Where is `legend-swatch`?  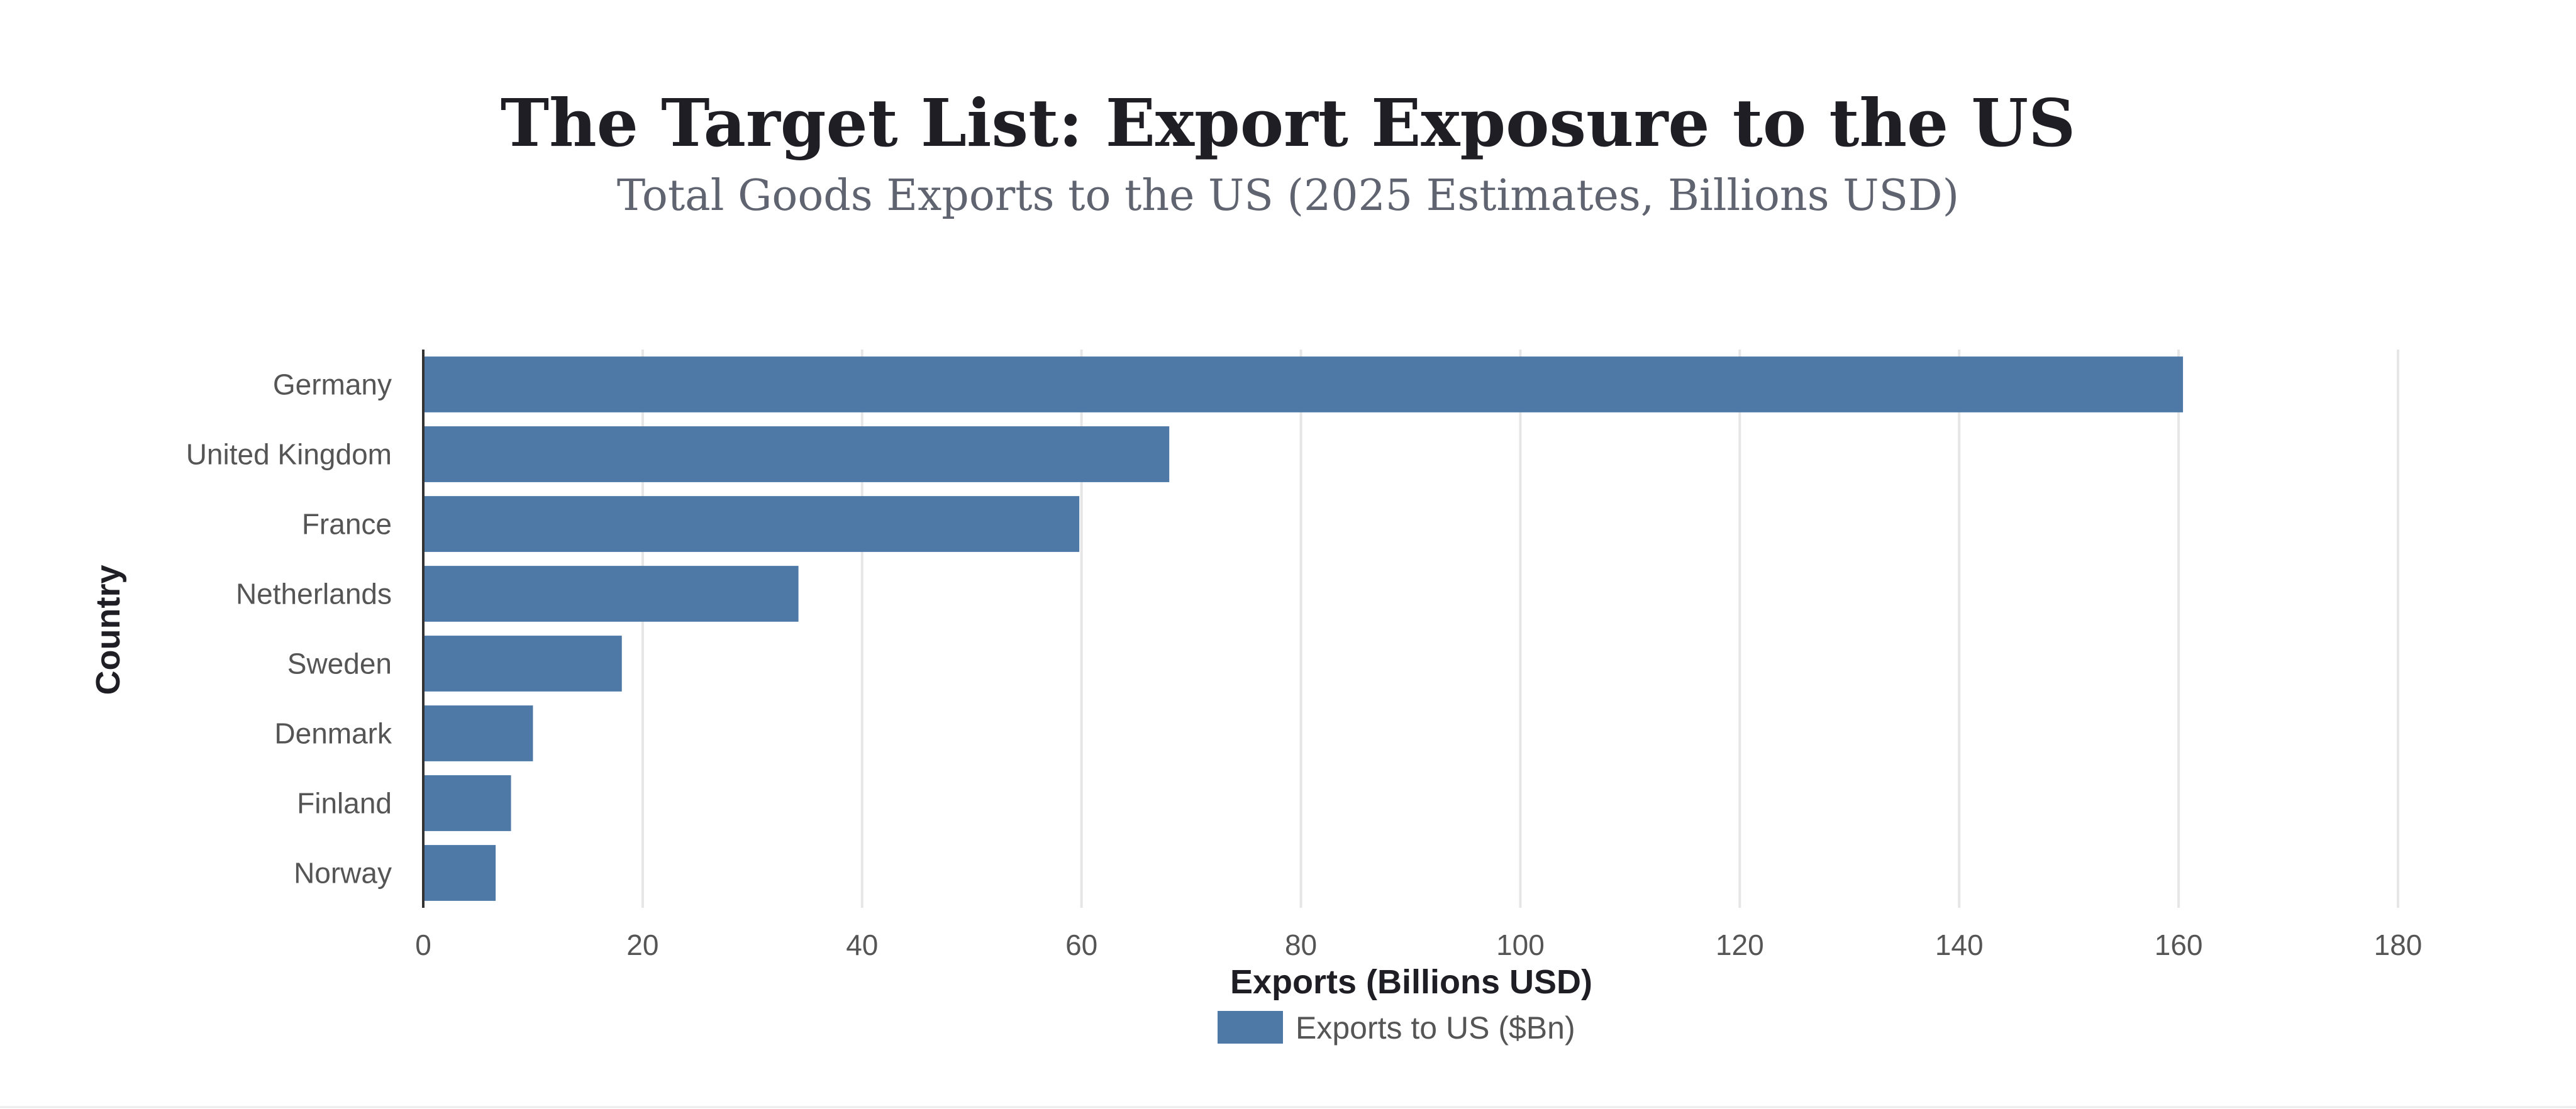 legend-swatch is located at coordinates (1250, 1028).